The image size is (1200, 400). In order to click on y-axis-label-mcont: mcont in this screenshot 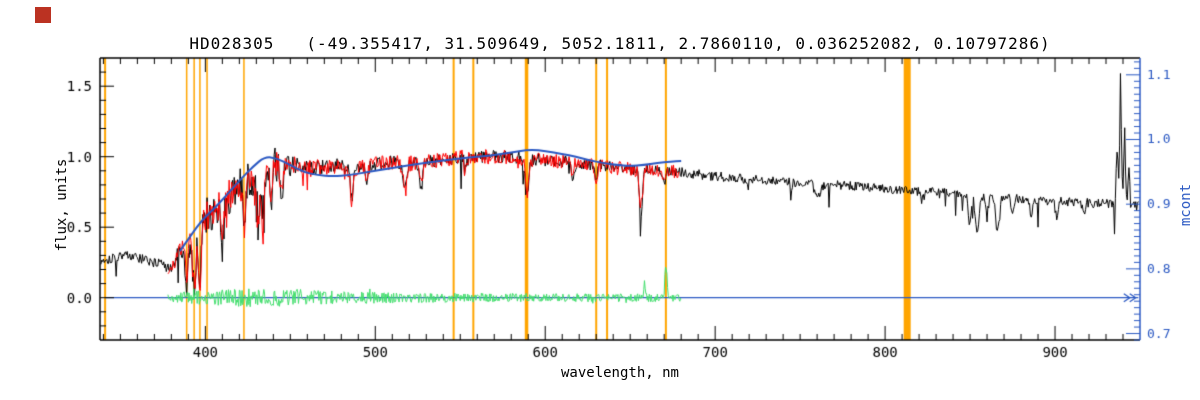, I will do `click(1186, 205)`.